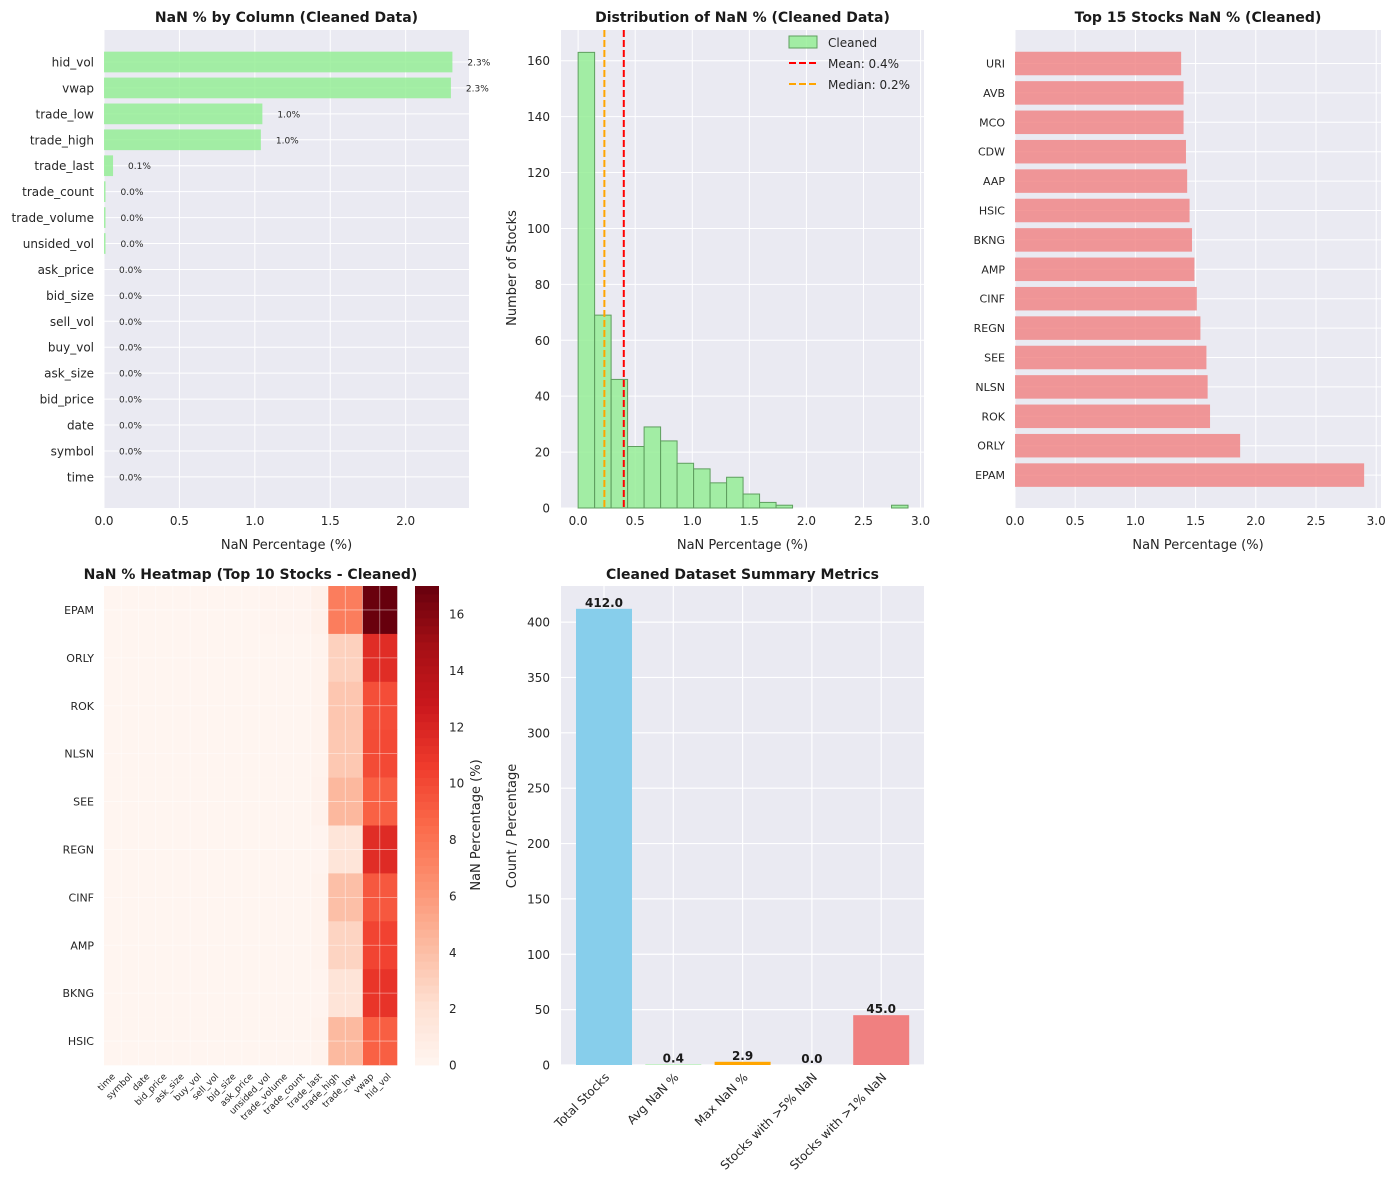  I want to click on y-tick-label: 40, so click(542, 397).